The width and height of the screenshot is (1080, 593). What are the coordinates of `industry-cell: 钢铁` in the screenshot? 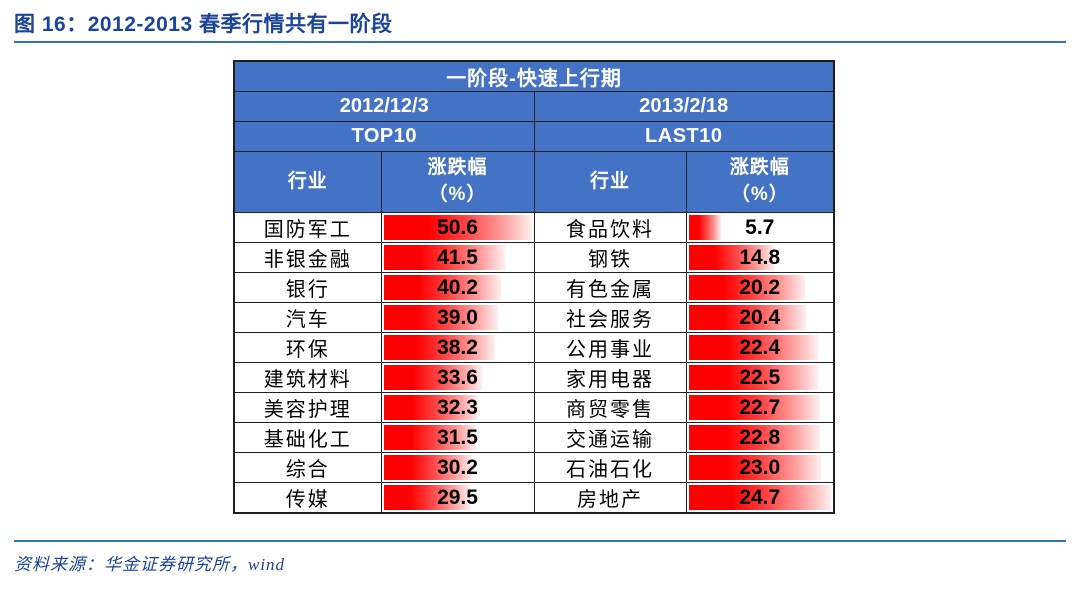 It's located at (610, 257).